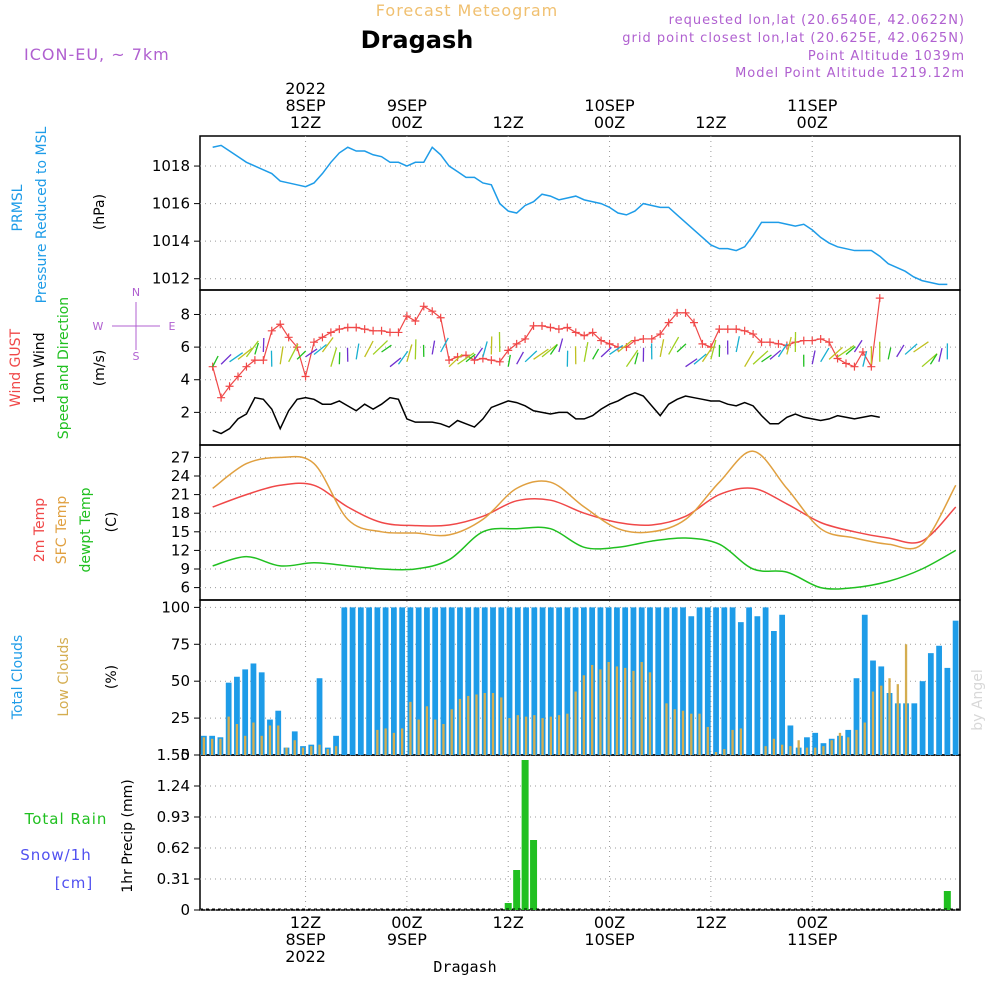 The width and height of the screenshot is (1000, 1000). What do you see at coordinates (609, 122) in the screenshot?
I see `time-label: 00Z` at bounding box center [609, 122].